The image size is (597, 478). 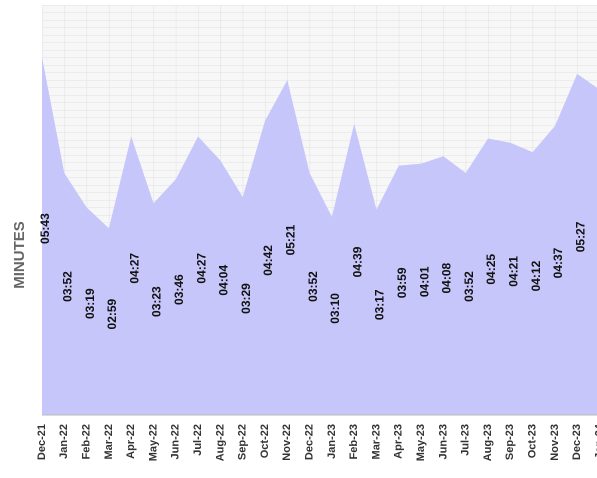 What do you see at coordinates (510, 442) in the screenshot?
I see `x-tick-label: Sep-23` at bounding box center [510, 442].